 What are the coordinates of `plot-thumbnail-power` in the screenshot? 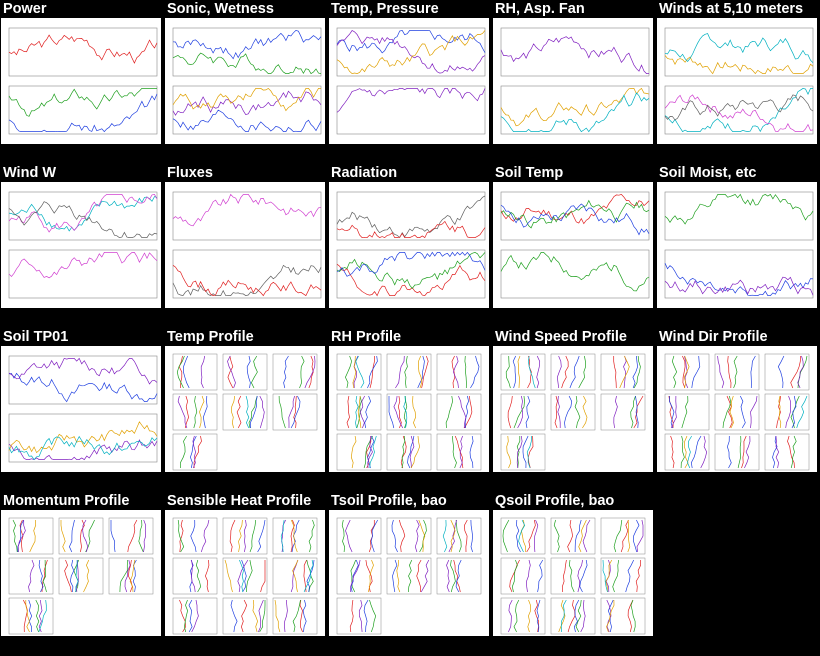 It's located at (81, 81).